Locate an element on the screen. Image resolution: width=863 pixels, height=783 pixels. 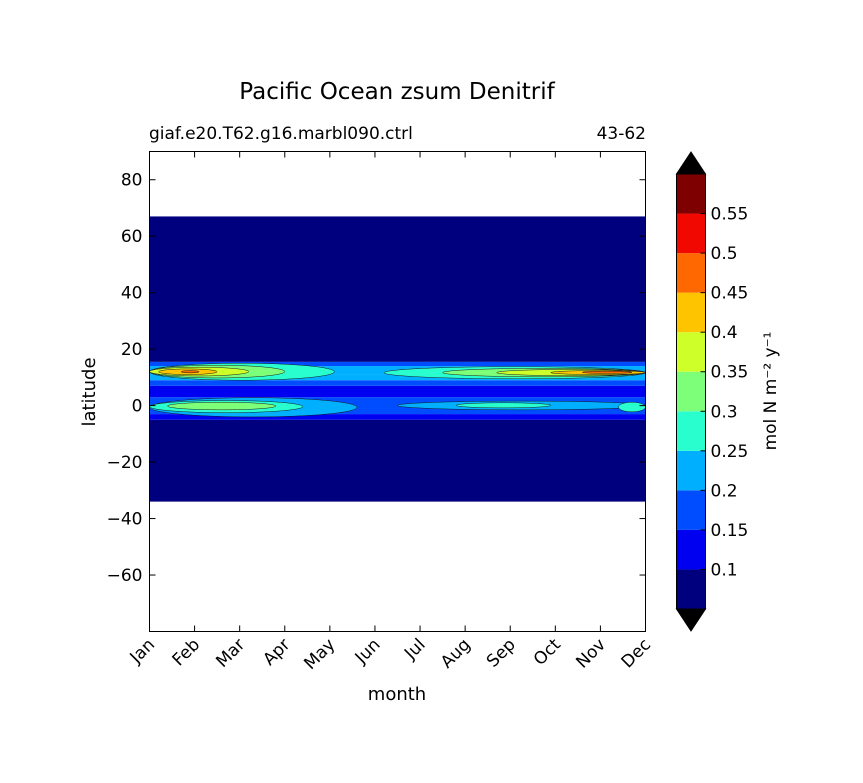
y-tick-label: −20 is located at coordinates (125, 463).